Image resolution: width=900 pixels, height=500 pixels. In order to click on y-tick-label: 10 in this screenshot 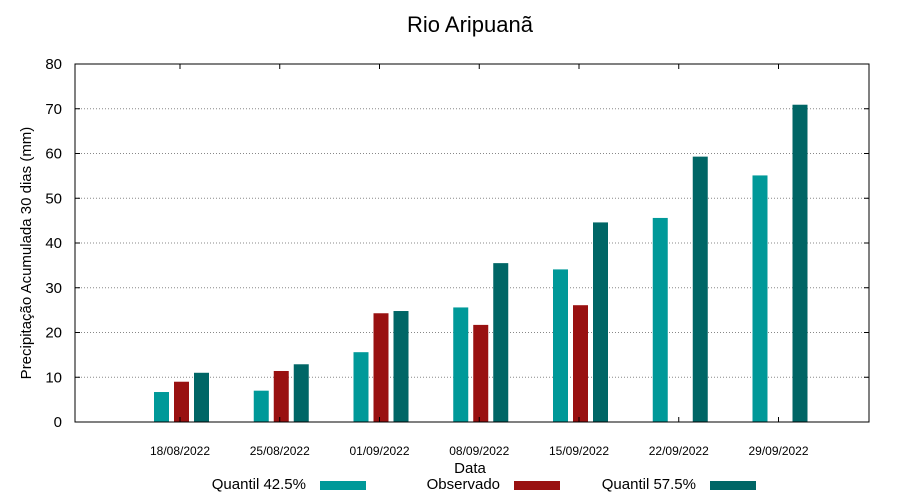, I will do `click(53, 377)`.